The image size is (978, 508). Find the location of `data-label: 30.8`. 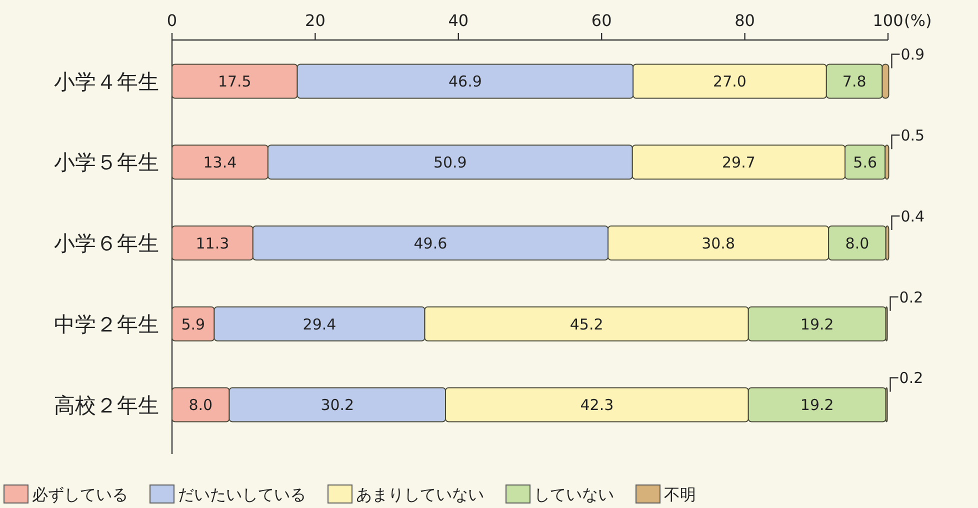

data-label: 30.8 is located at coordinates (719, 243).